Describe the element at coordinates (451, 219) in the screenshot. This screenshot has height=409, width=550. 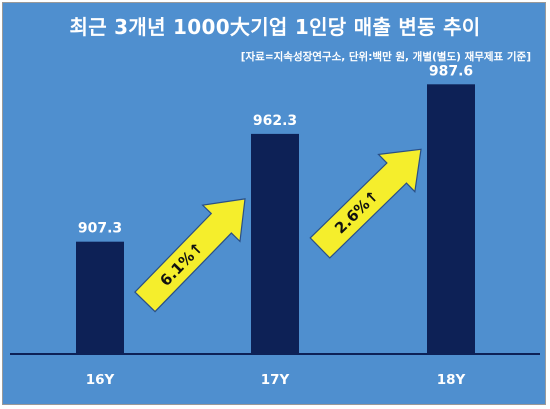
I see `bar-18Y` at that location.